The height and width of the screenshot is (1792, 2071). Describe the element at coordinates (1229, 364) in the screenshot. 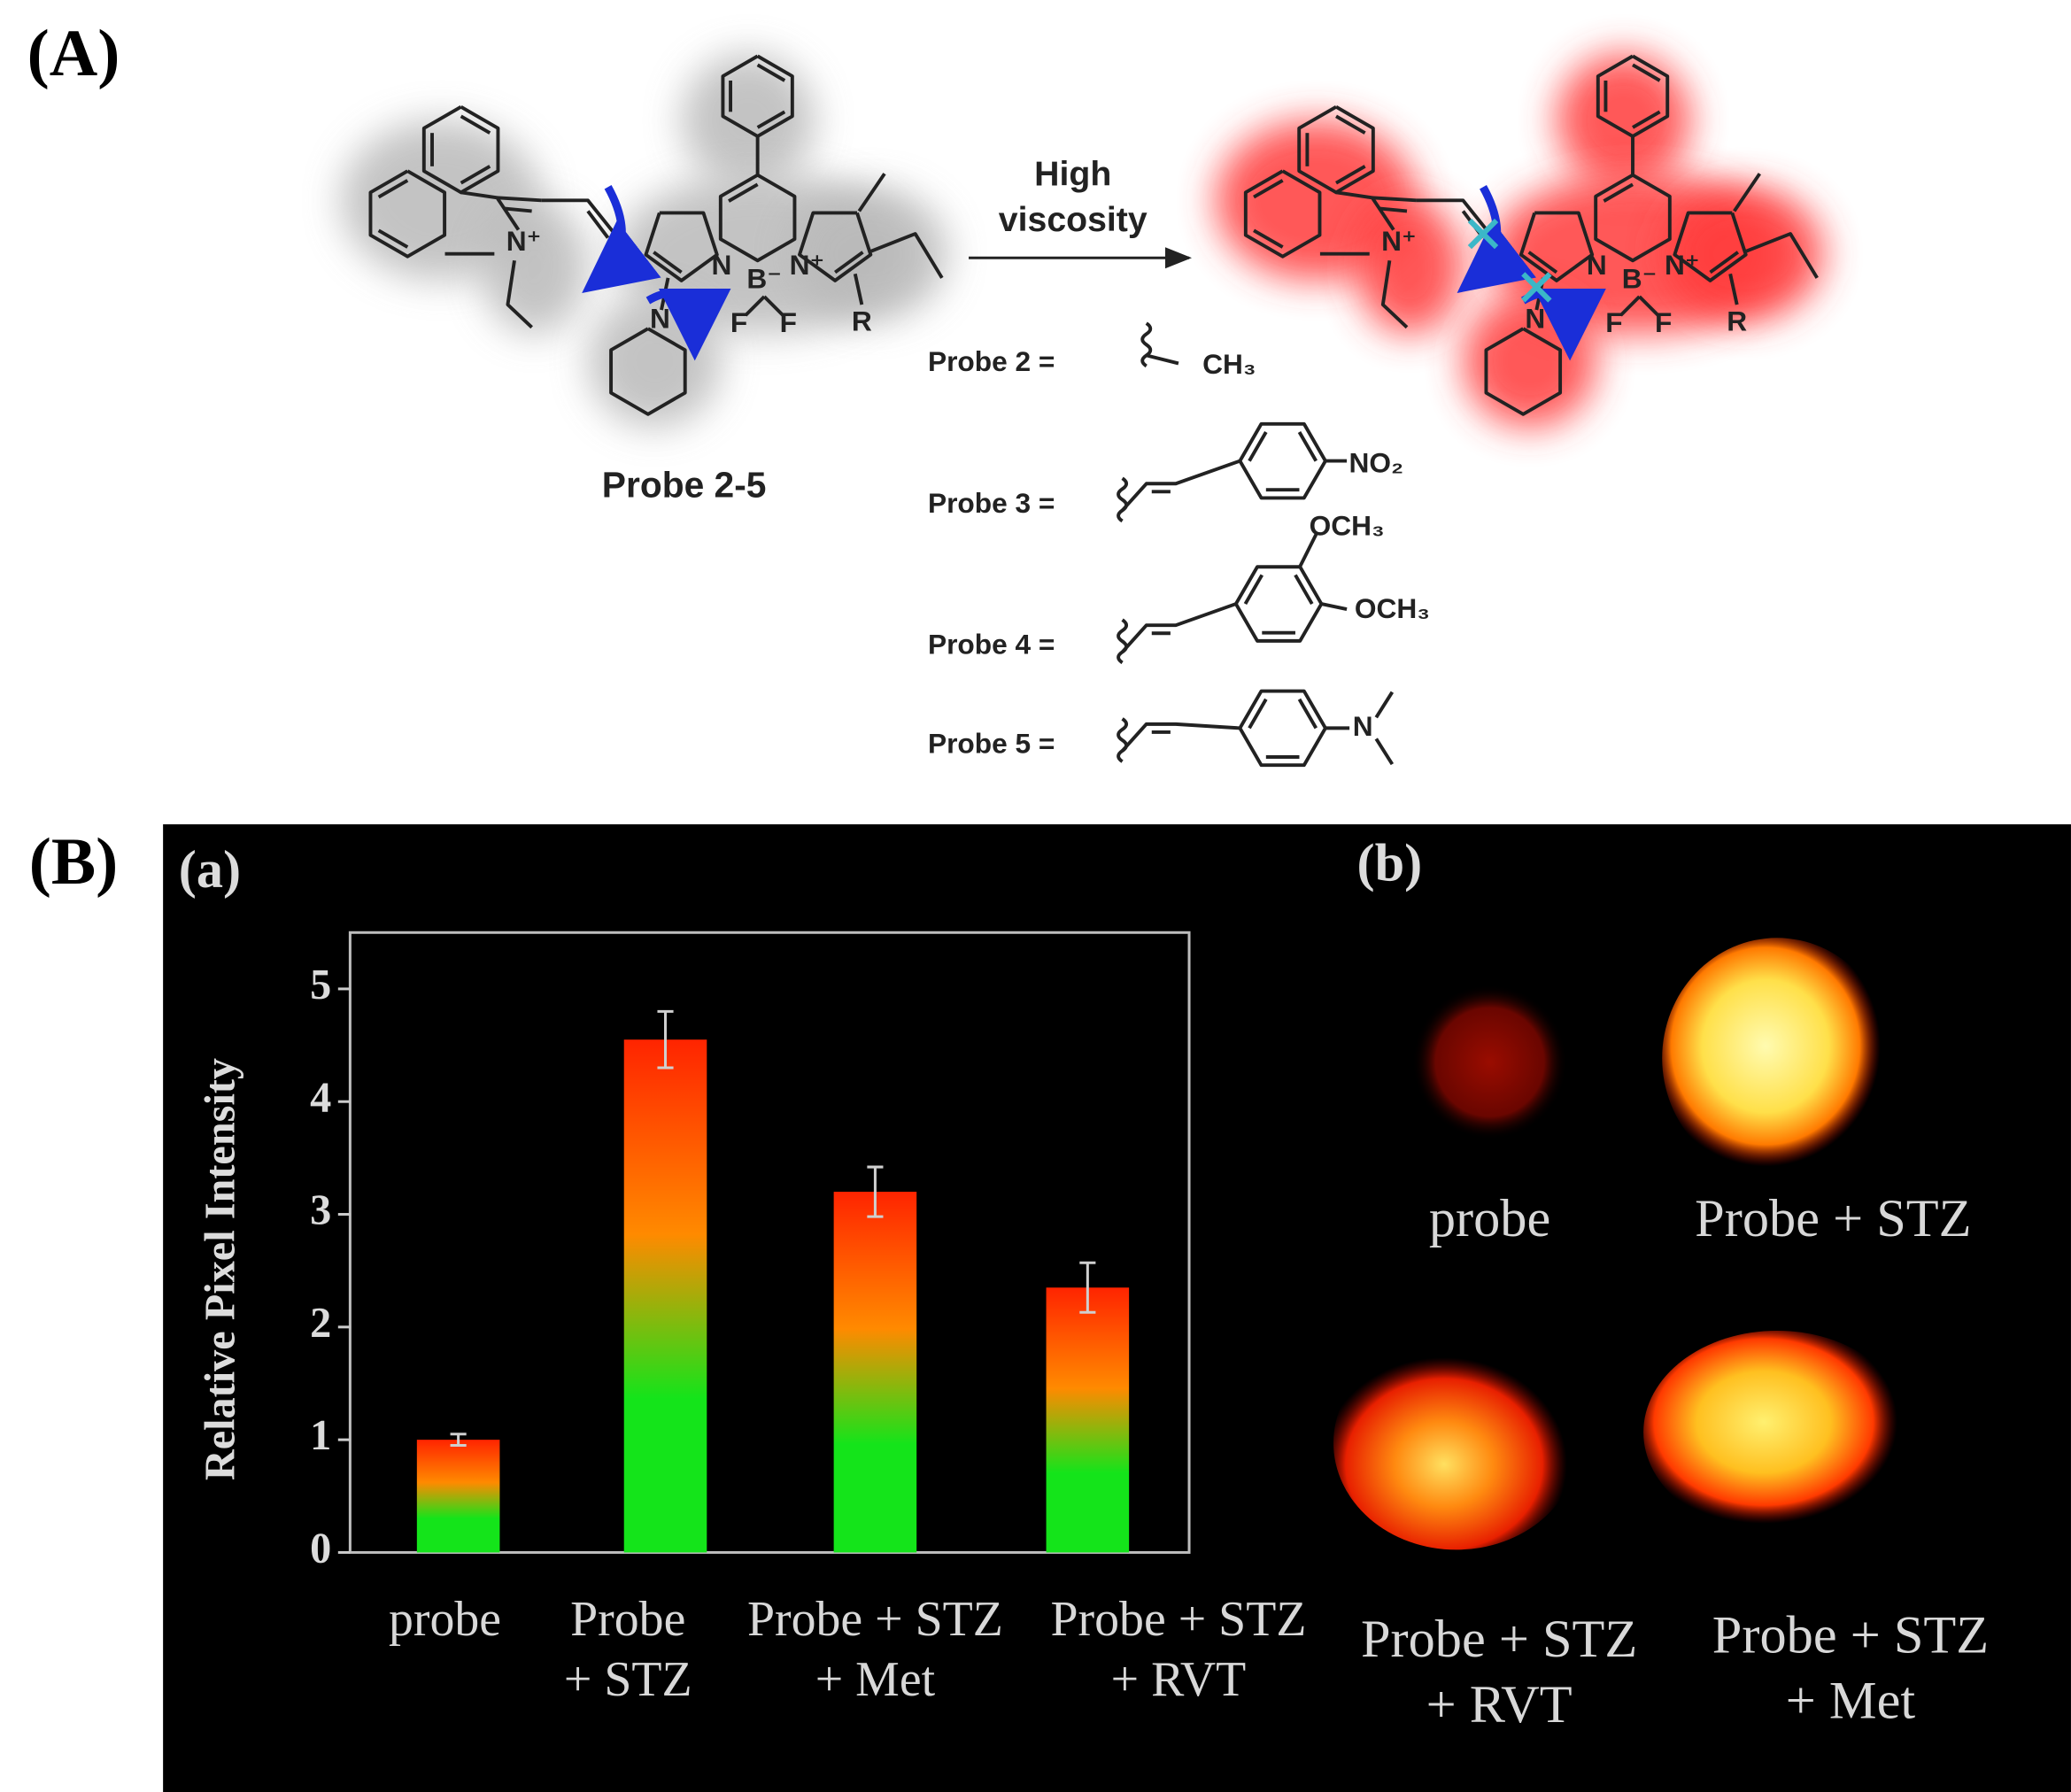

I see `group-label: CH₃` at that location.